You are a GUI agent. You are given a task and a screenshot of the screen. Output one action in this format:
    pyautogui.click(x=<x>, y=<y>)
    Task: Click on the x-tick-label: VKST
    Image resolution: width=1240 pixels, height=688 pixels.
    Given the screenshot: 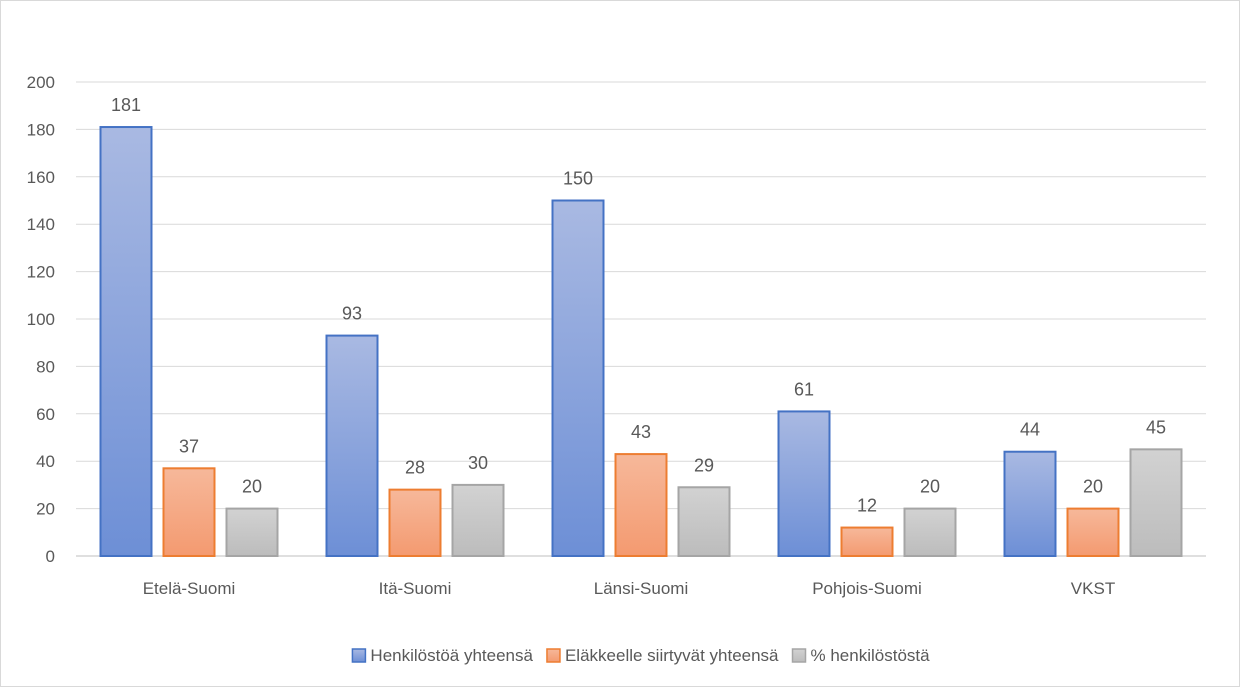 What is the action you would take?
    pyautogui.click(x=1093, y=588)
    